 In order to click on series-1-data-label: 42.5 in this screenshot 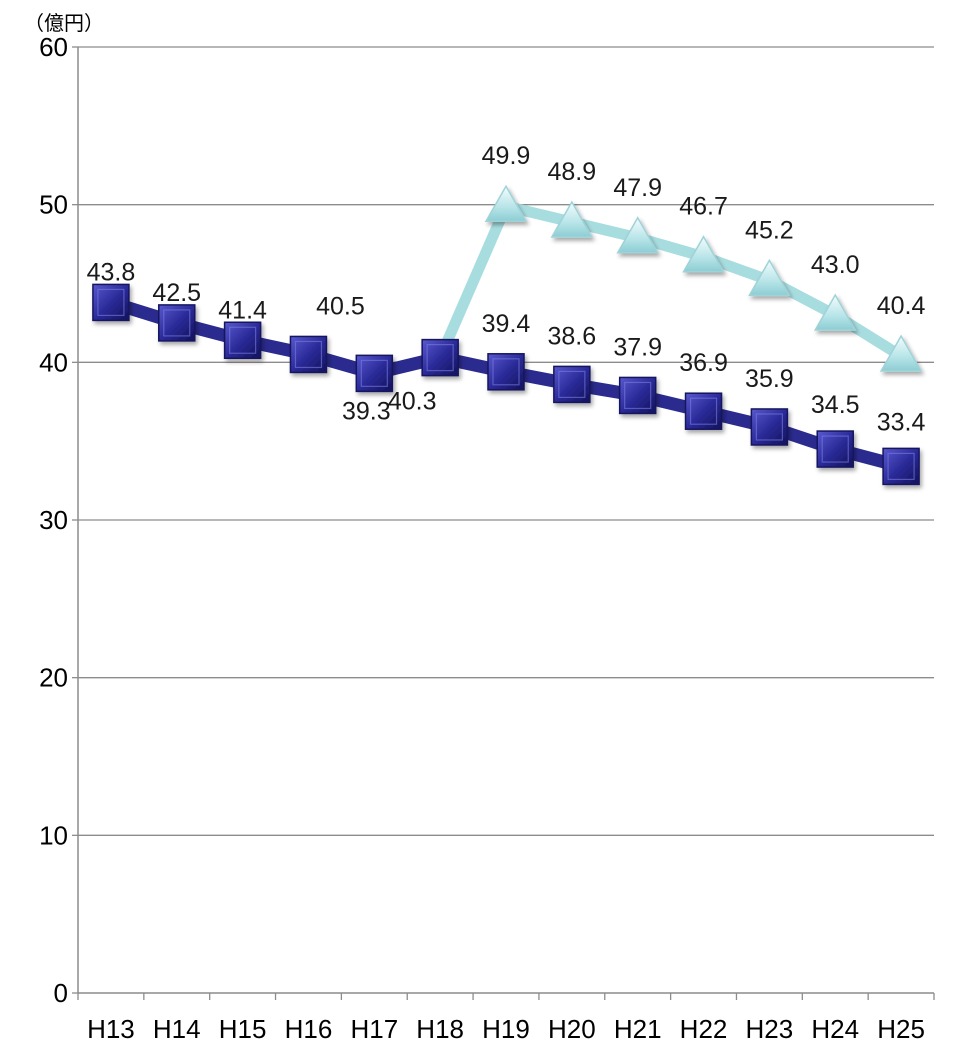, I will do `click(176, 293)`.